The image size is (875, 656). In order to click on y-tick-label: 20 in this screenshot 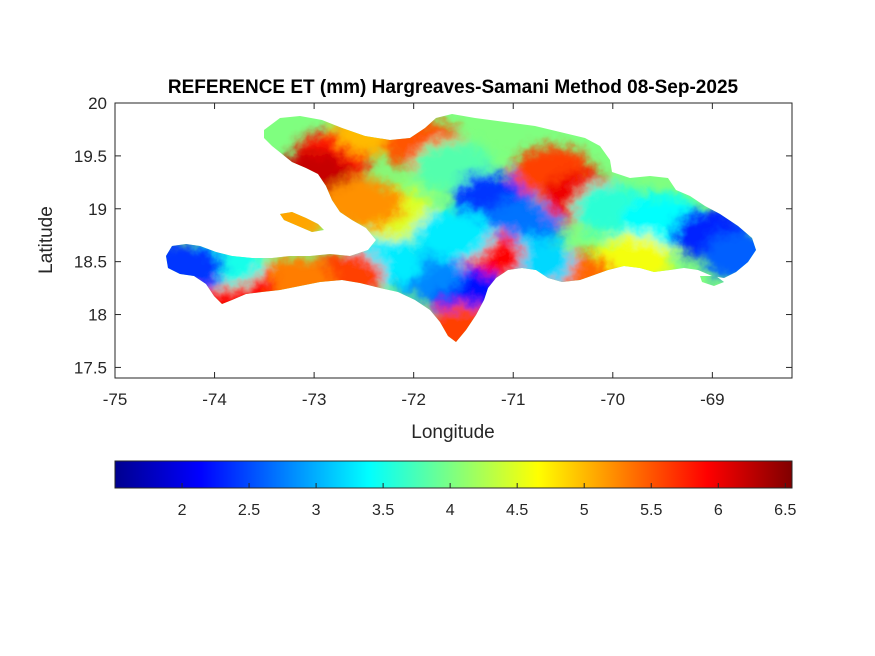, I will do `click(97, 103)`.